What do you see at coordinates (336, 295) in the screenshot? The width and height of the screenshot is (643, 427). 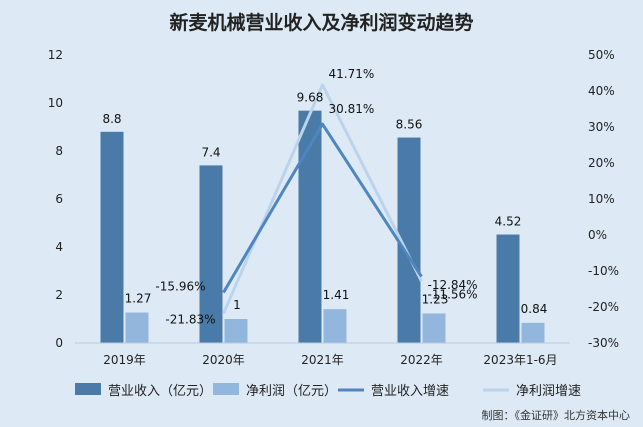 I see `net-profit-bar-label: 1.41` at bounding box center [336, 295].